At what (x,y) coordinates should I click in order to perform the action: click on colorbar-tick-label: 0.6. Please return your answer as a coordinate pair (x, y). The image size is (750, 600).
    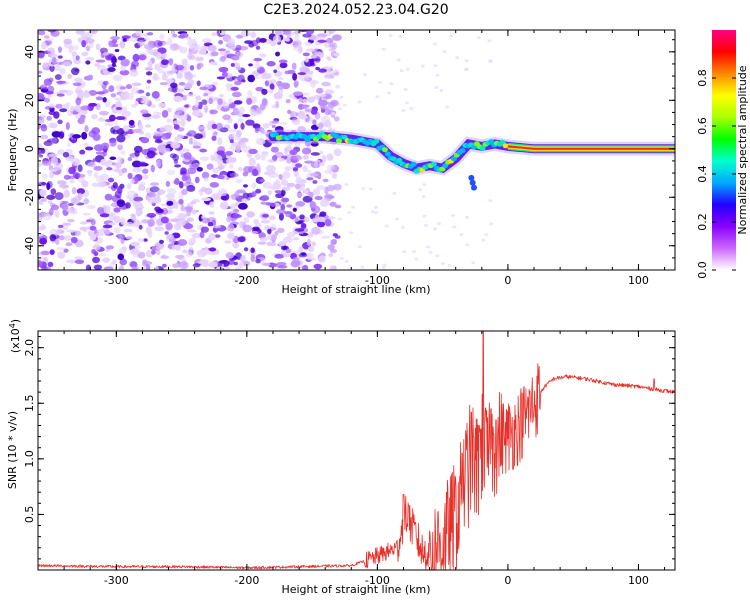
    Looking at the image, I should click on (702, 126).